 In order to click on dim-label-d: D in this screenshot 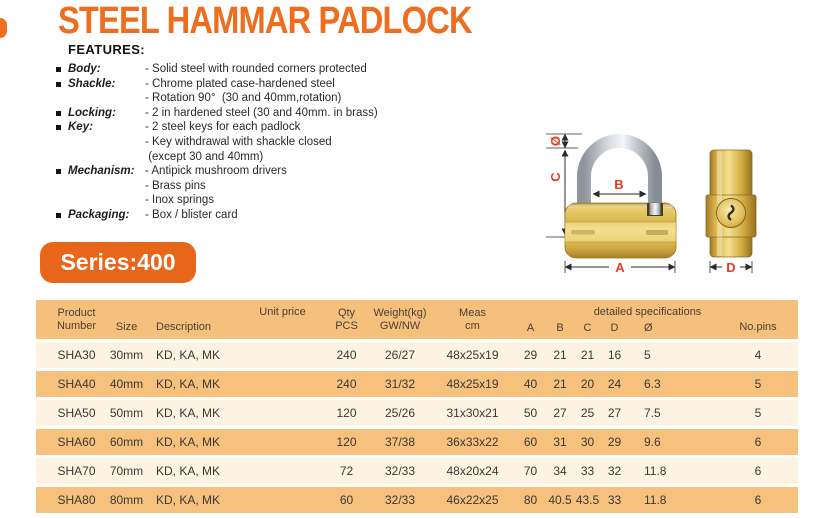, I will do `click(730, 267)`.